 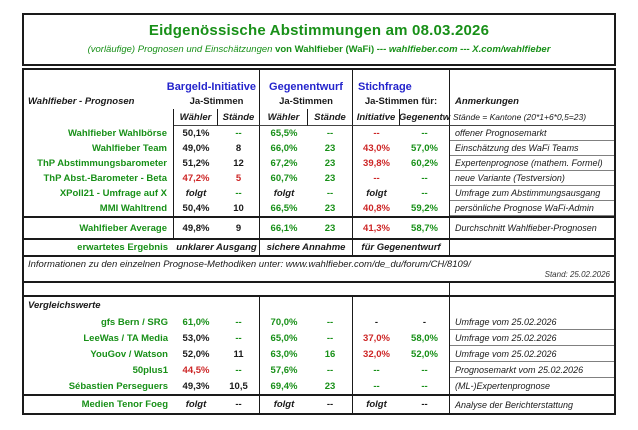 I want to click on value-cell-stichfrage-initiative: 37,0%, so click(x=376, y=338).